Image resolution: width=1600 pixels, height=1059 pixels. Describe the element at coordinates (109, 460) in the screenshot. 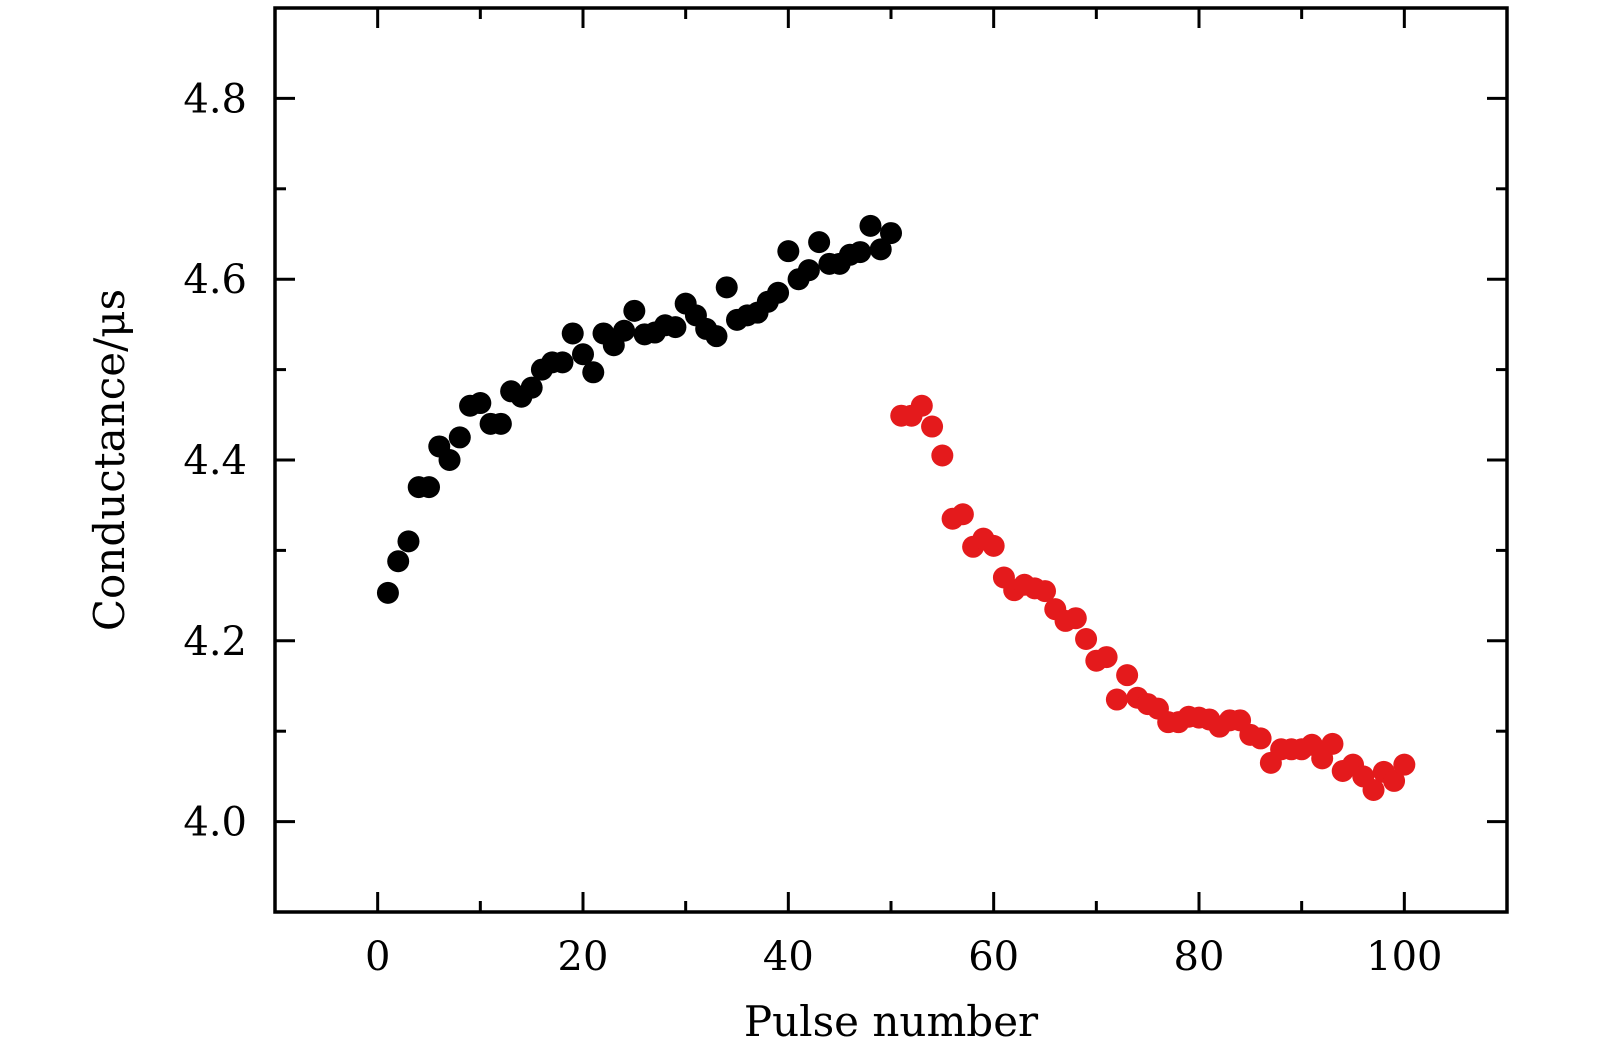

I see `y-axis-title: Conductance/μs` at that location.